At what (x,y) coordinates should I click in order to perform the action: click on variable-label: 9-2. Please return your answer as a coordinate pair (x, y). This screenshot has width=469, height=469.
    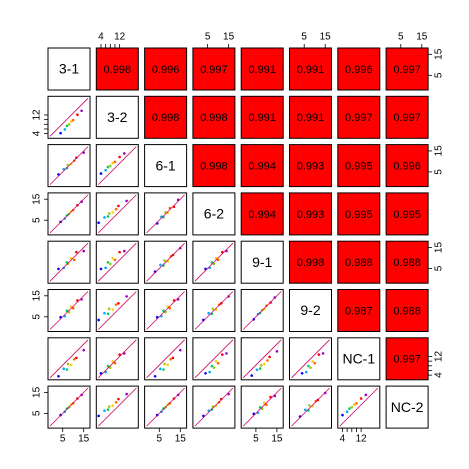
    Looking at the image, I should click on (310, 310).